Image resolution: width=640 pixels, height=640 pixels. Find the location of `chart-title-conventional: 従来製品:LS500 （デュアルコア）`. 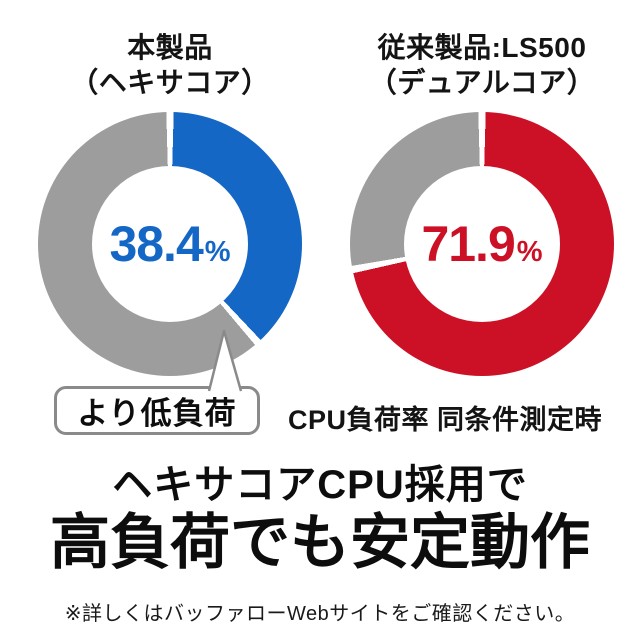

chart-title-conventional: 従来製品:LS500 （デュアルコア） is located at coordinates (482, 65).